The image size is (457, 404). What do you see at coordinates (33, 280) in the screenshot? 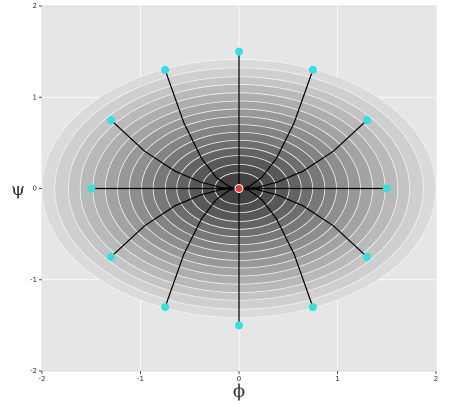
I see `y-tick-label: -1` at bounding box center [33, 280].